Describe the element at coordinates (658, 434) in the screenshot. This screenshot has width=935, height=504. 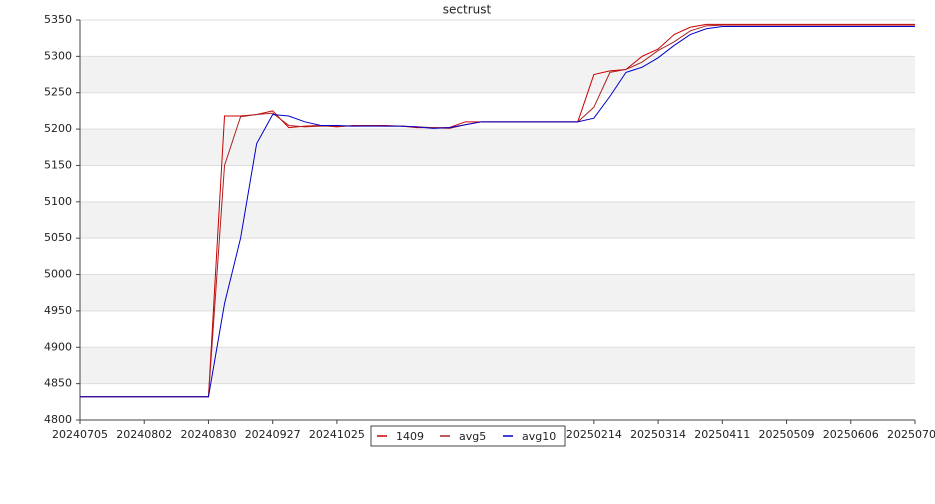
I see `x-tick-label: 20250314` at that location.